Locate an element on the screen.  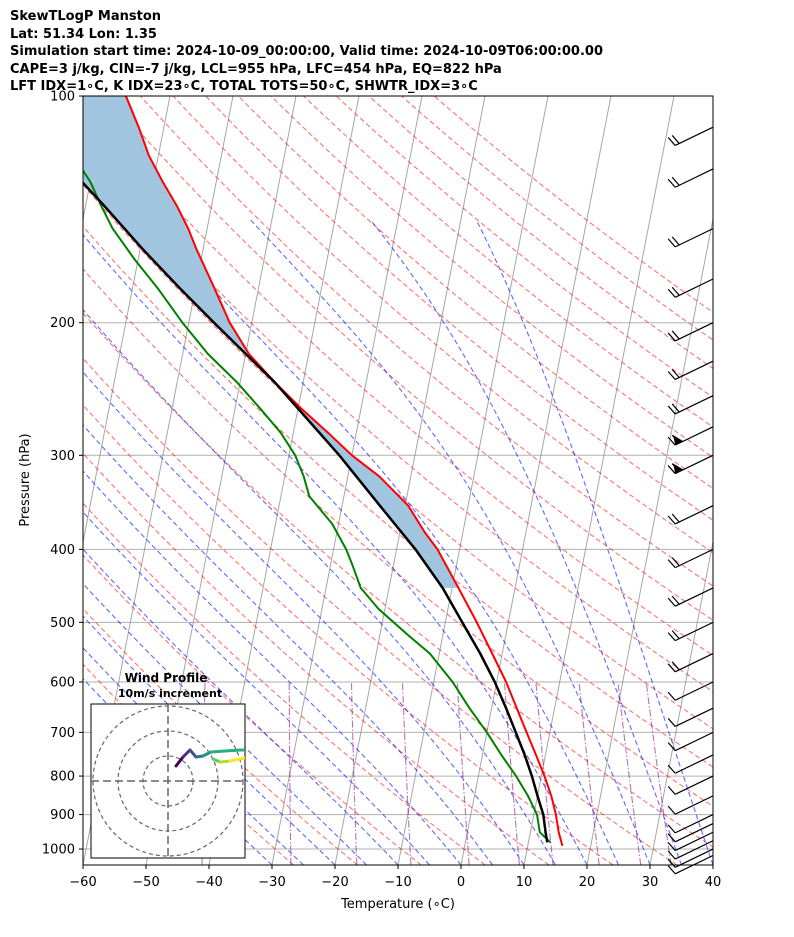
x-tick-label: −20 is located at coordinates (334, 882).